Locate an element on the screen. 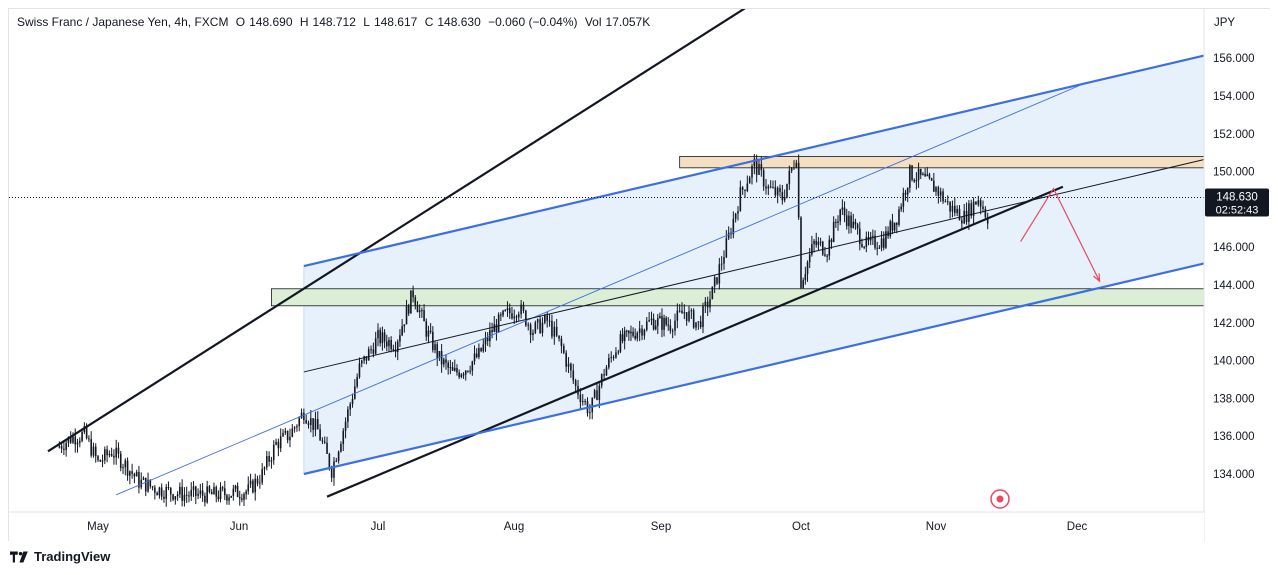  record-icon is located at coordinates (1000, 499).